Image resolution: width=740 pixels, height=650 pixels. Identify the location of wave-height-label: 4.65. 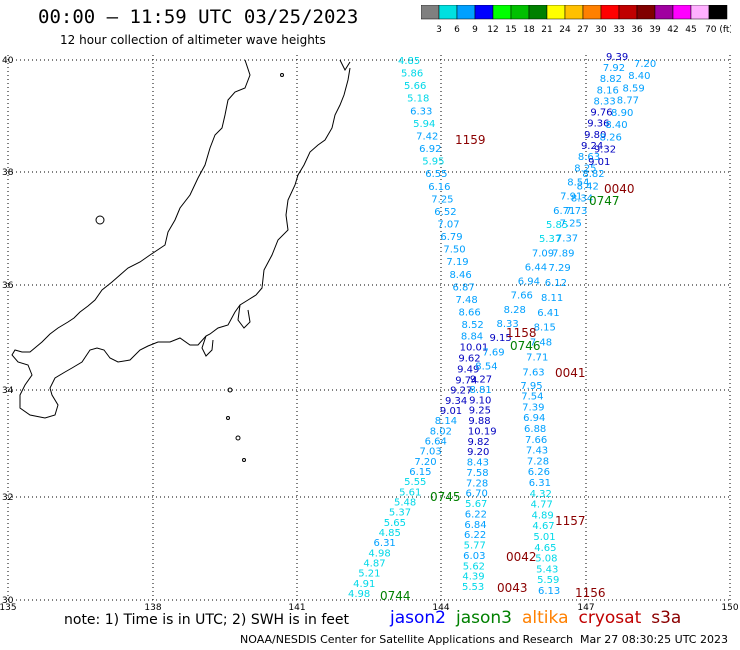
(545, 548).